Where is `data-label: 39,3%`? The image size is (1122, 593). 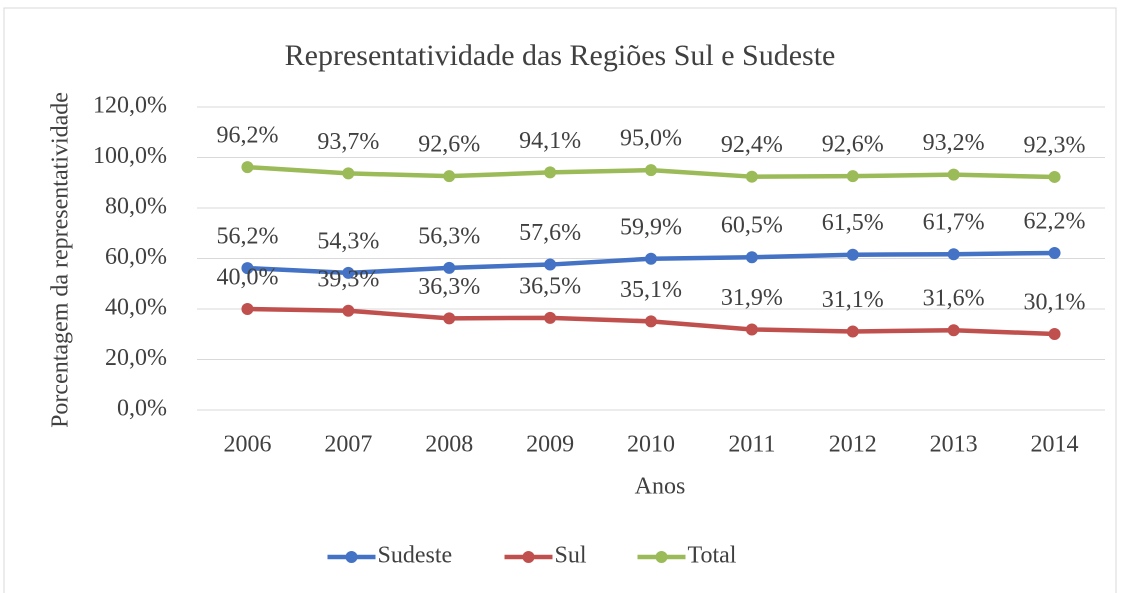 data-label: 39,3% is located at coordinates (348, 279).